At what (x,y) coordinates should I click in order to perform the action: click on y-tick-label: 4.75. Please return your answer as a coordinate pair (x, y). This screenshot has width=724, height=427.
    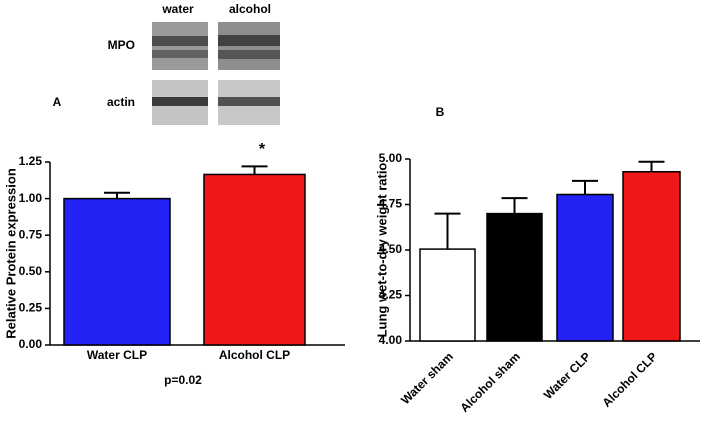
    Looking at the image, I should click on (391, 204).